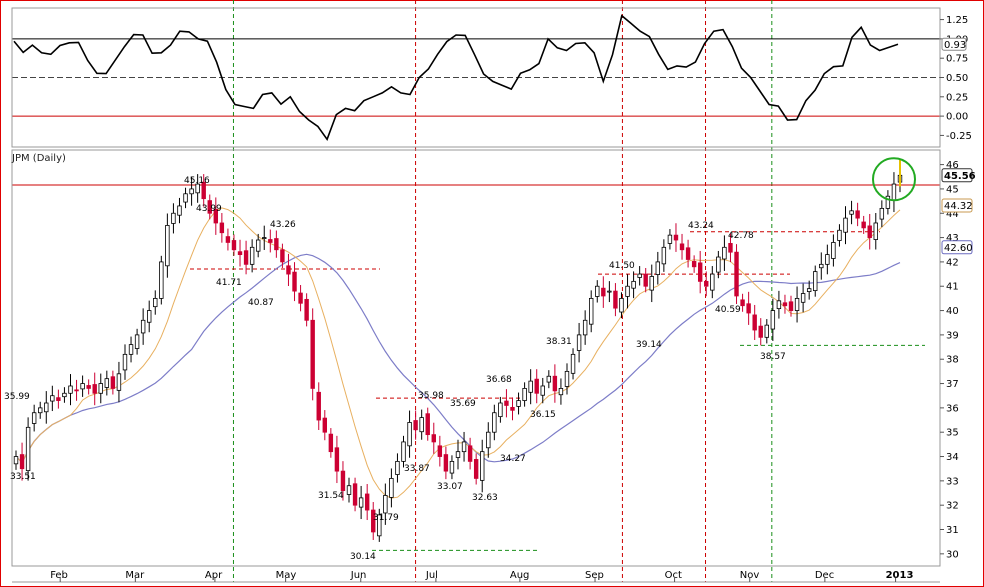 This screenshot has width=984, height=587. Describe the element at coordinates (952, 189) in the screenshot. I see `price-tick-label: 45` at that location.